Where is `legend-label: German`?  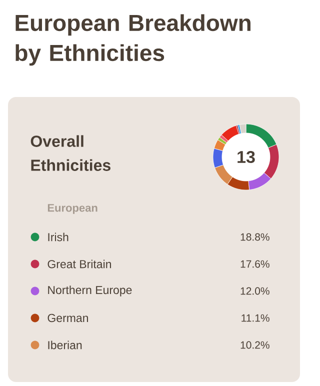 legend-label: German is located at coordinates (68, 318).